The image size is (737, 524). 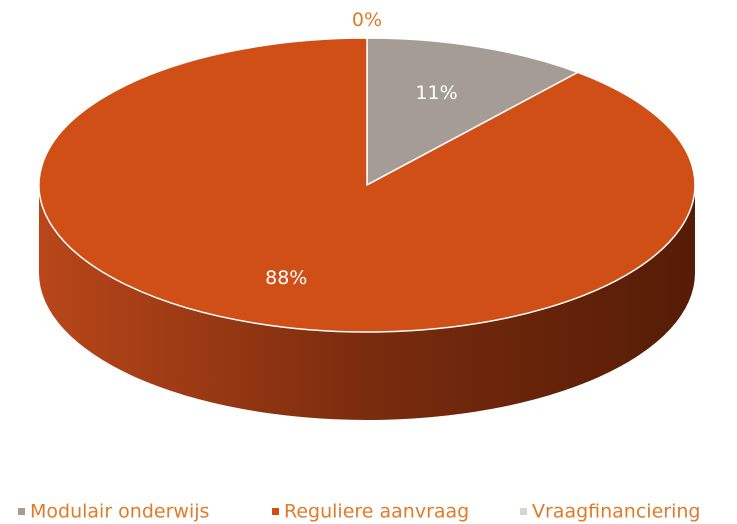 I want to click on data-label: 0%, so click(x=367, y=20).